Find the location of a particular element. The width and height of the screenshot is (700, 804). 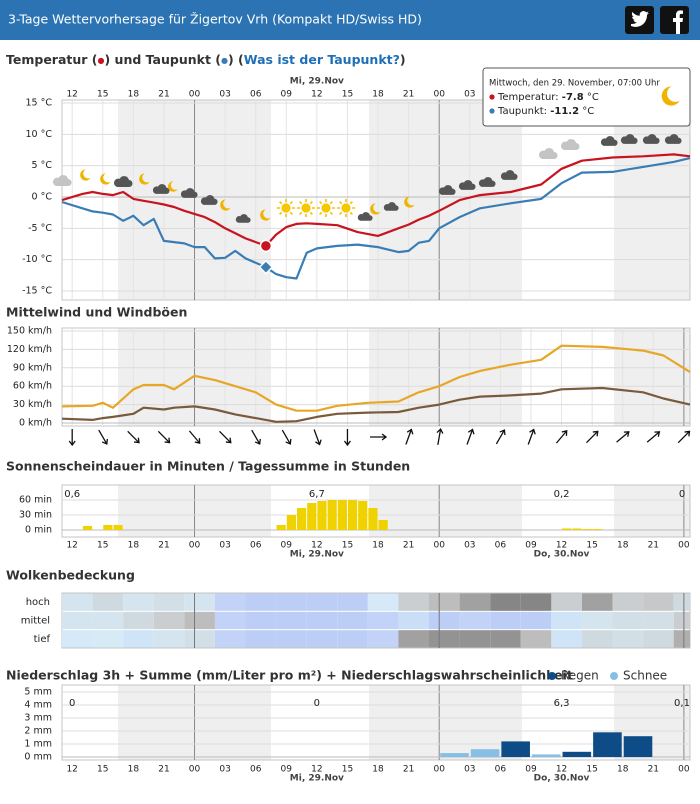

y-tick-label: 15 °C is located at coordinates (39, 103).